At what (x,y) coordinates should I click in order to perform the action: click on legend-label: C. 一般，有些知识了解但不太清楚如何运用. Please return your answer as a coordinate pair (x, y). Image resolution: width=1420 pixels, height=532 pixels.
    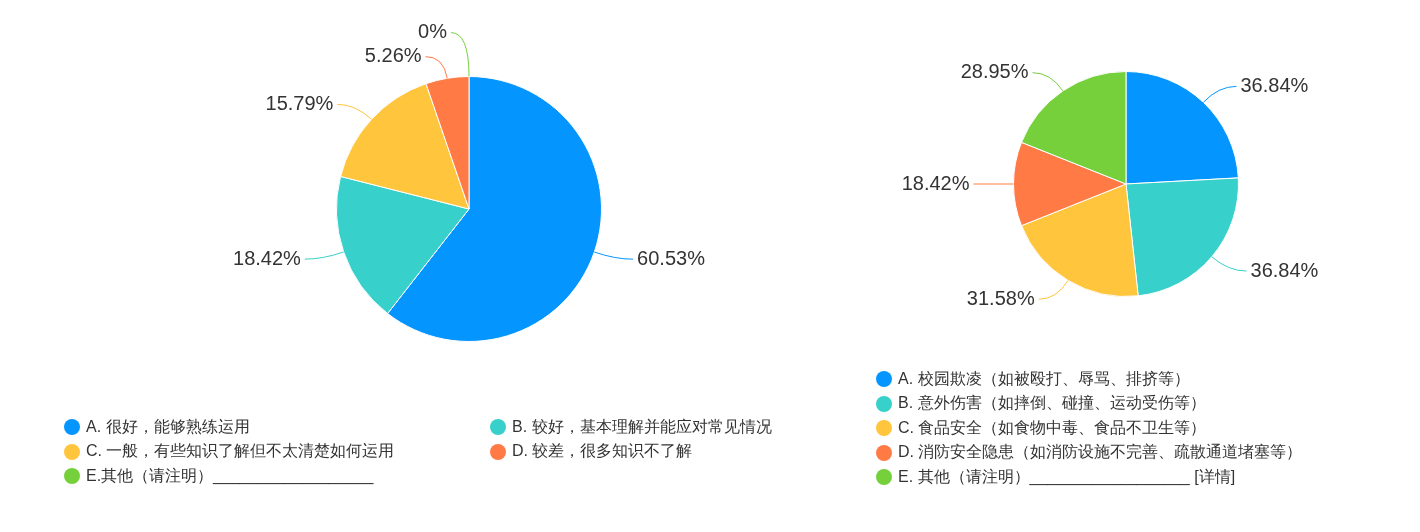
    Looking at the image, I should click on (240, 451).